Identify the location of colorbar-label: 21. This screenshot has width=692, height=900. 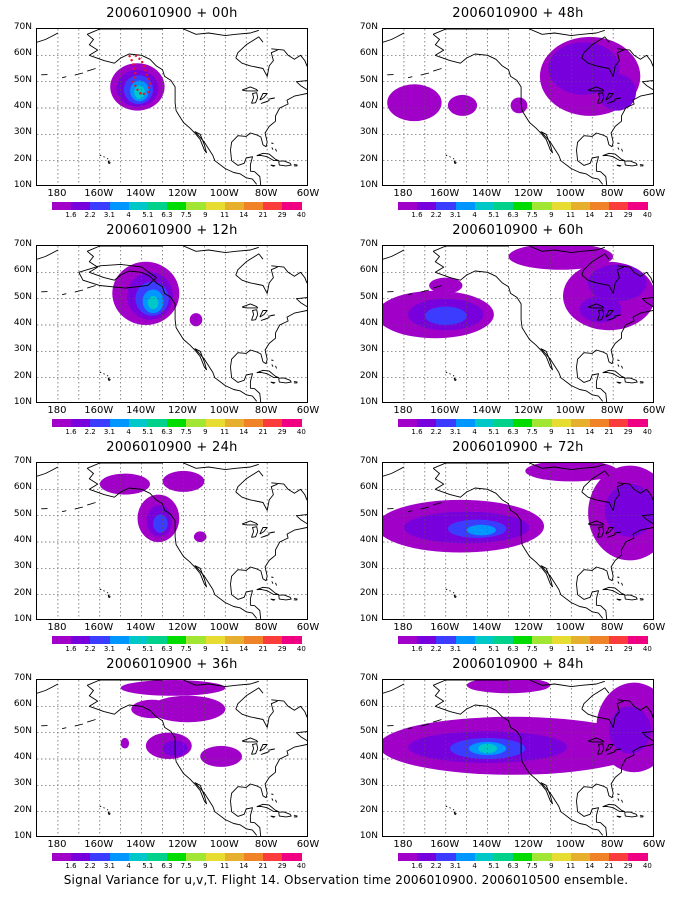
(609, 432).